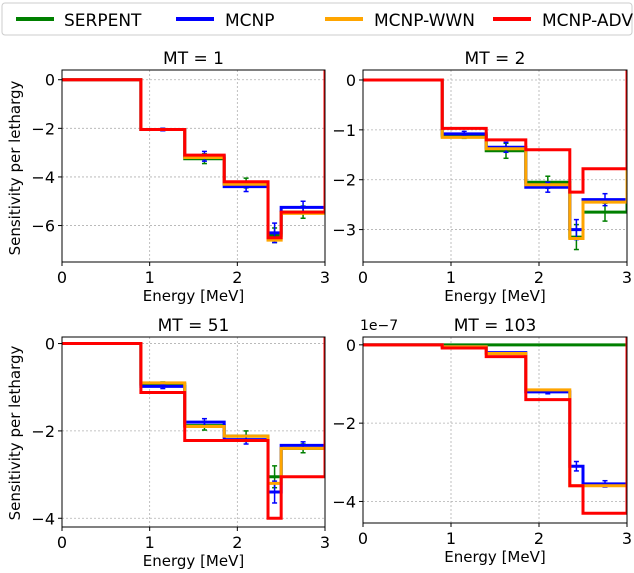 The height and width of the screenshot is (573, 634). I want to click on legend-item-serpent: SERPENT, so click(79, 21).